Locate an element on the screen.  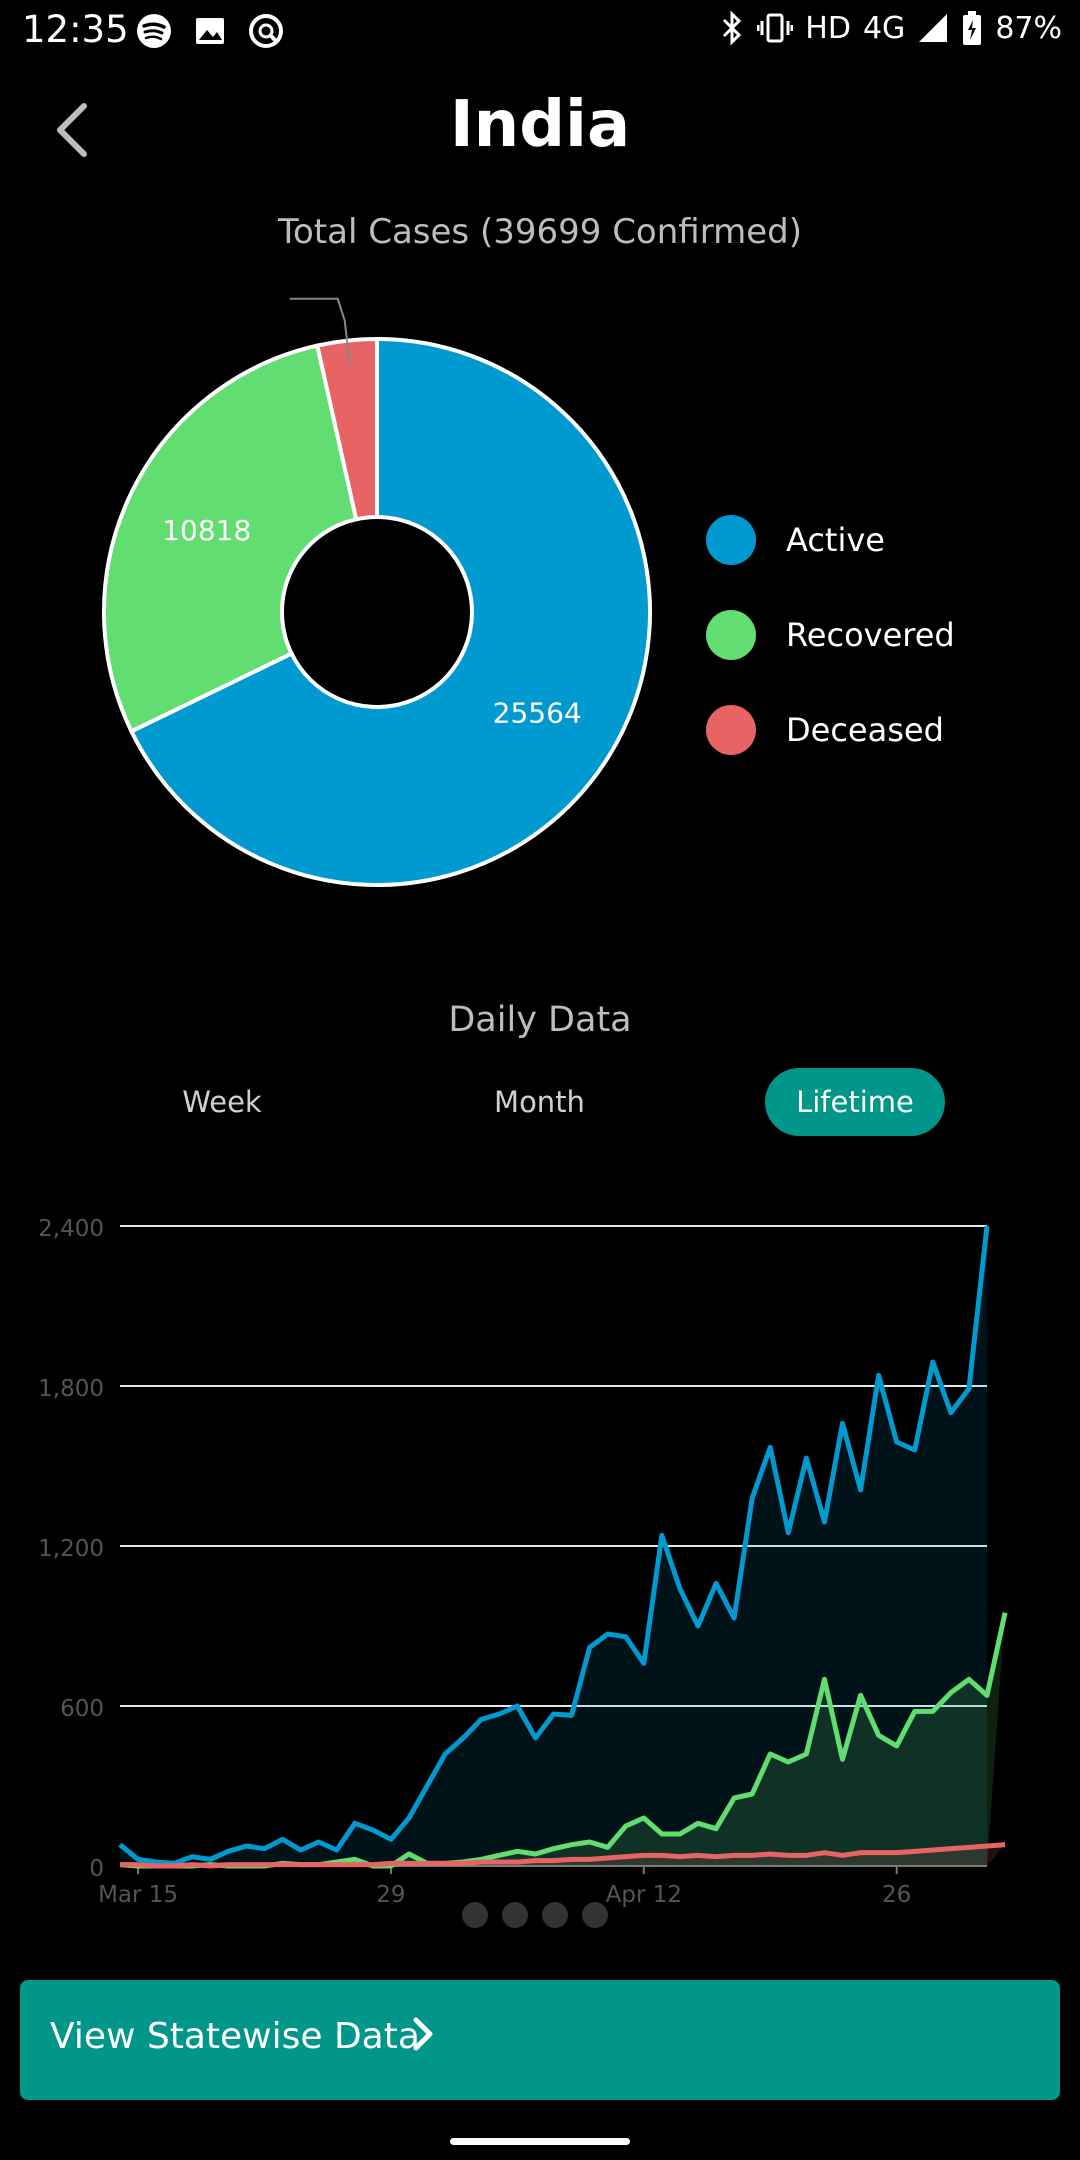
area-deceased is located at coordinates (563, 1855).